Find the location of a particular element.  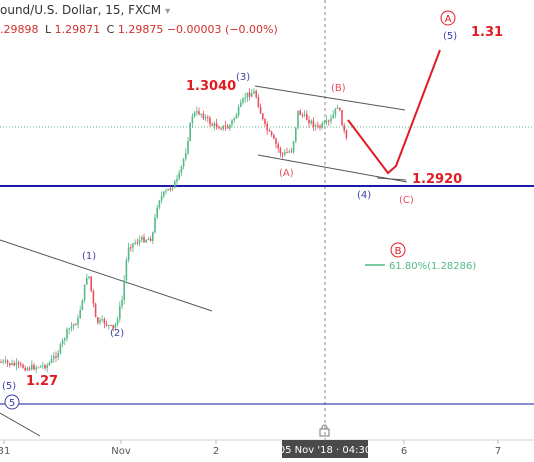

wave-label-4: (4) is located at coordinates (364, 195).